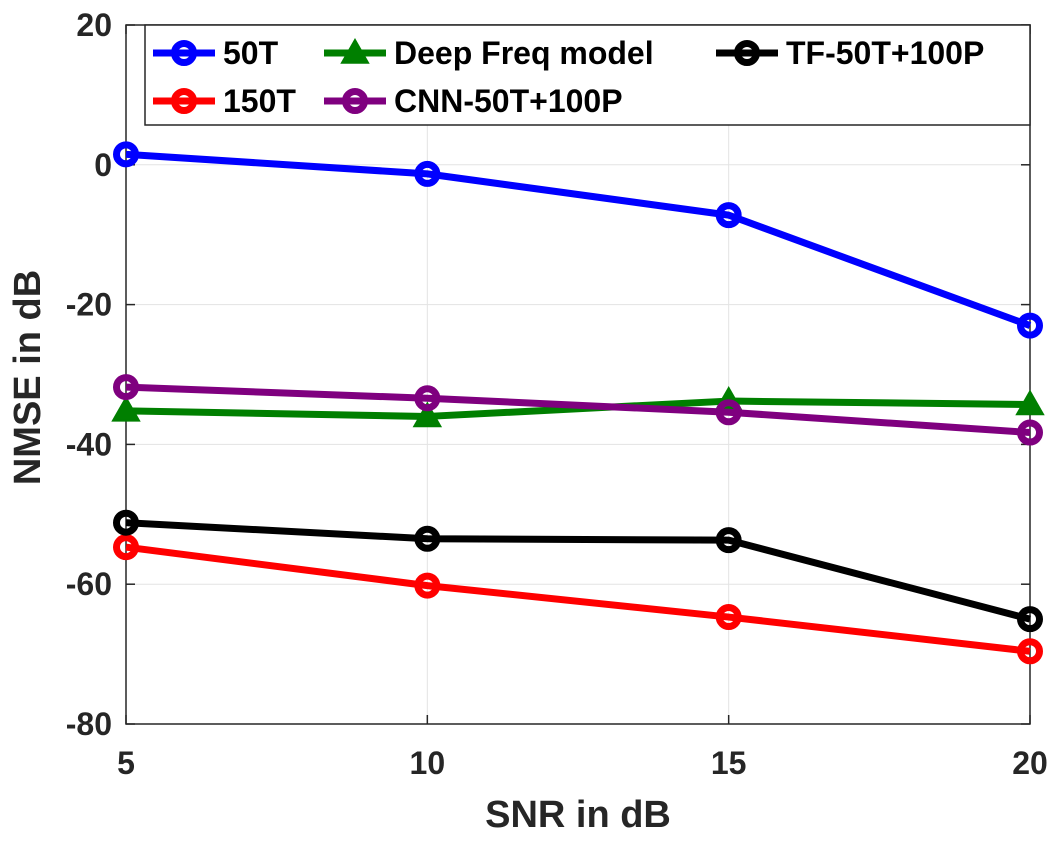  Describe the element at coordinates (885, 53) in the screenshot. I see `legend-label: TF-50T+100P` at that location.